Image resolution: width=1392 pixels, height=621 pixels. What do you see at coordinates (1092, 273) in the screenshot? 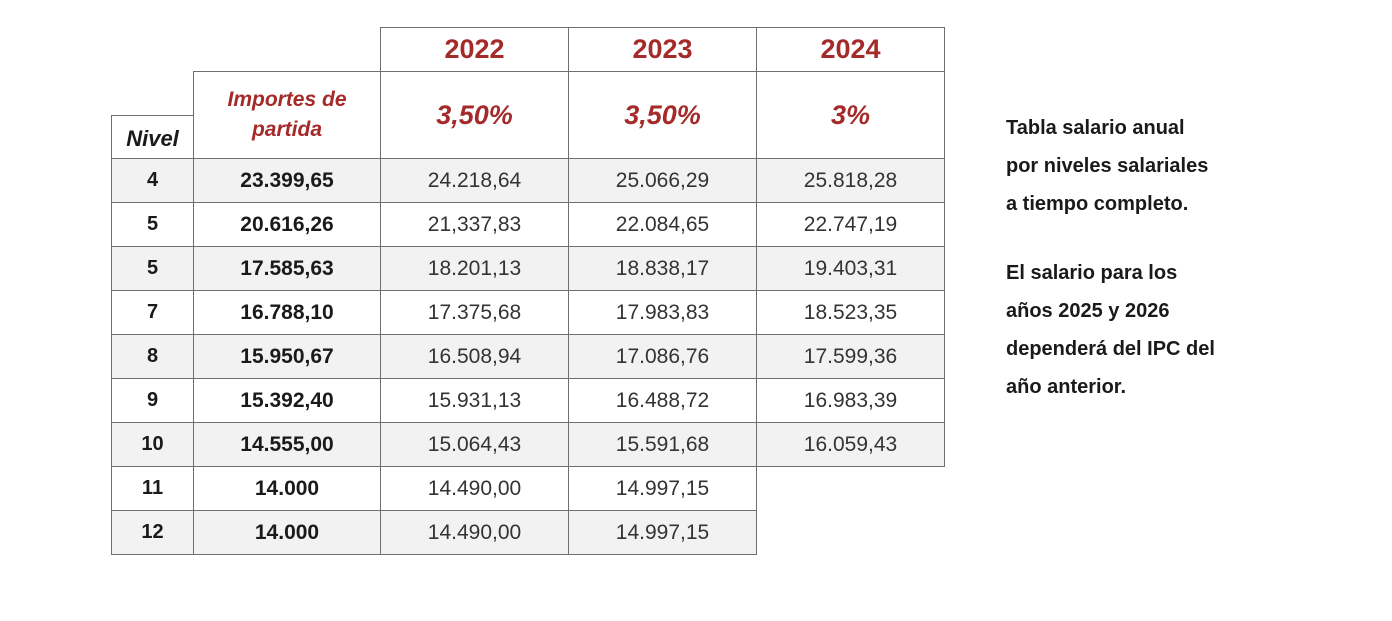
I see `side-note-p2-line1: El salario para los` at bounding box center [1092, 273].